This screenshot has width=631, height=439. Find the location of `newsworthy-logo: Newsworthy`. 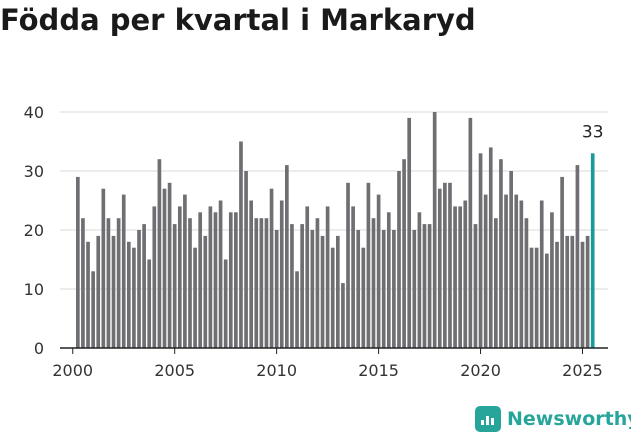

newsworthy-logo: Newsworthy is located at coordinates (553, 419).